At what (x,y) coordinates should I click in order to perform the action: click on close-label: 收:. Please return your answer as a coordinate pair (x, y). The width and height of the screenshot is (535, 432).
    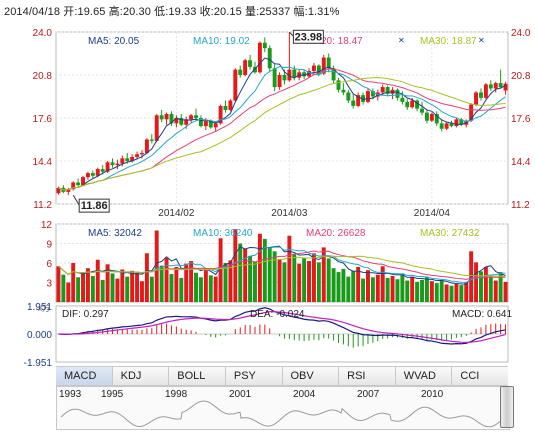
    Looking at the image, I should click on (206, 12).